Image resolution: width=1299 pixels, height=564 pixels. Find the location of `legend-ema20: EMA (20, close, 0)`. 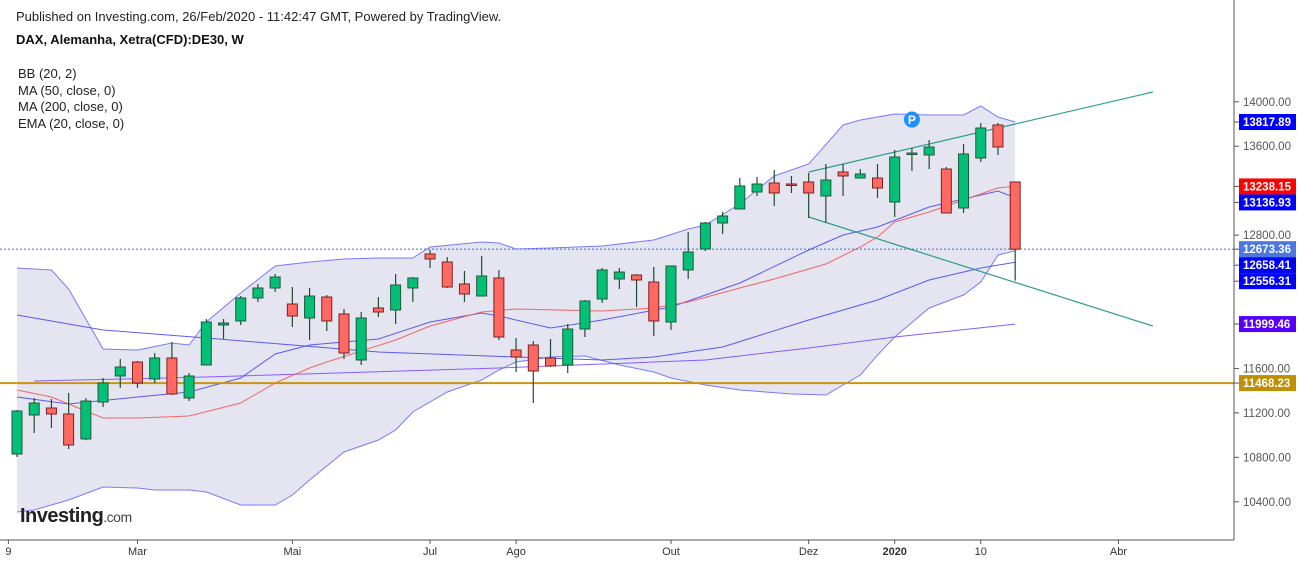

legend-ema20: EMA (20, close, 0) is located at coordinates (71, 124).